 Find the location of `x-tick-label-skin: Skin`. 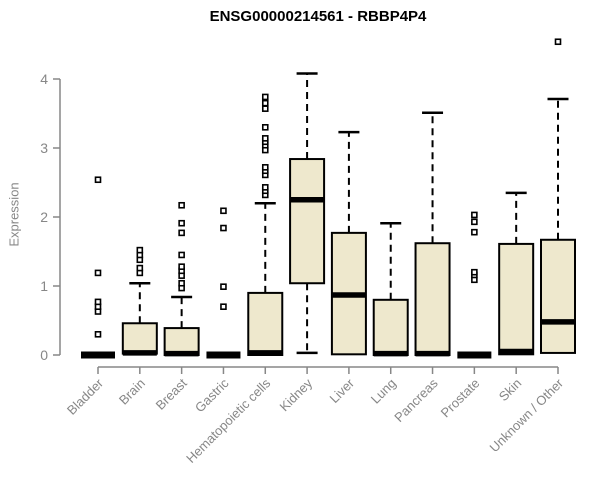

x-tick-label-skin: Skin is located at coordinates (510, 390).